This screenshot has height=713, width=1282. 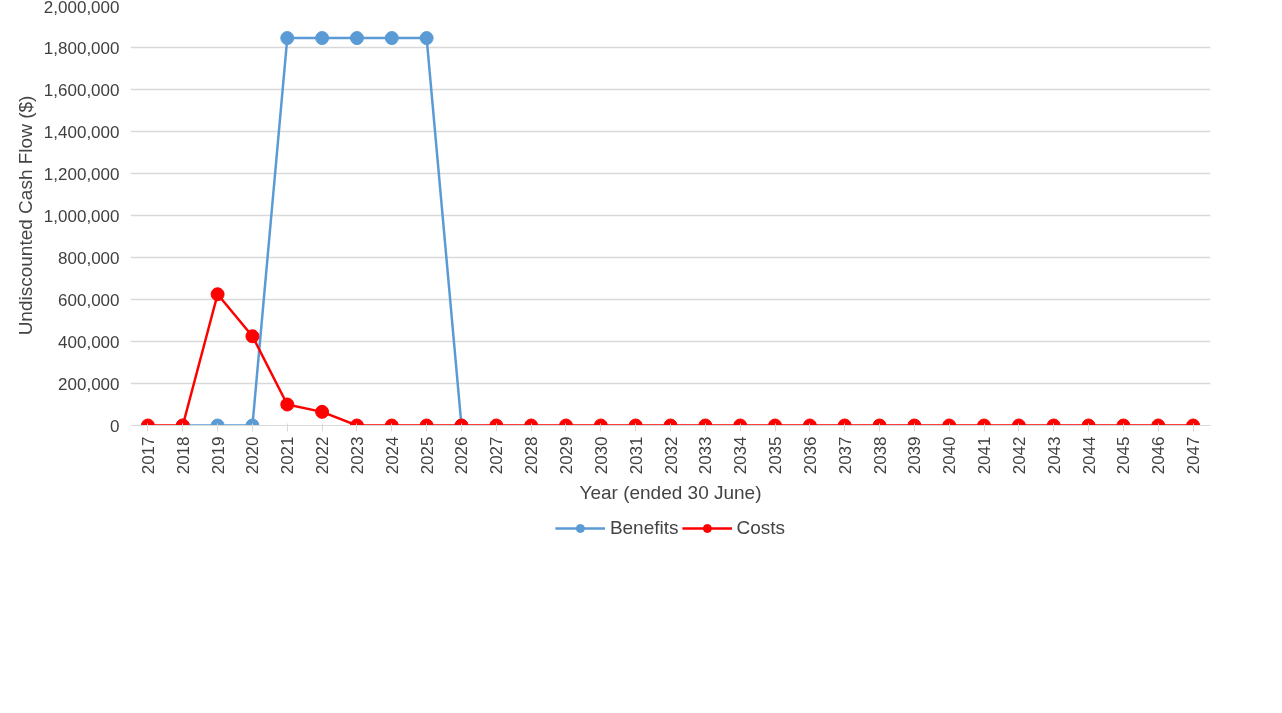 I want to click on x-tick-label: 2032, so click(x=671, y=455).